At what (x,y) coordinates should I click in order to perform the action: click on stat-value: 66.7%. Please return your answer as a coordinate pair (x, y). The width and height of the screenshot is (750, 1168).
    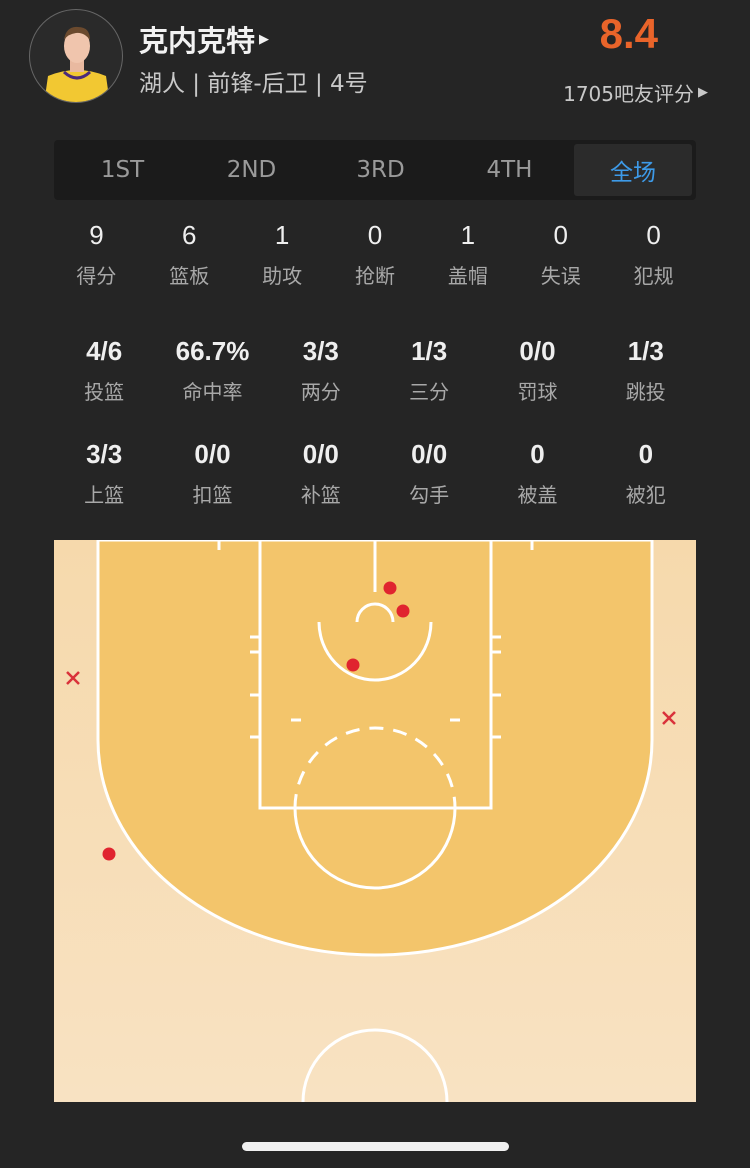
    Looking at the image, I should click on (212, 351).